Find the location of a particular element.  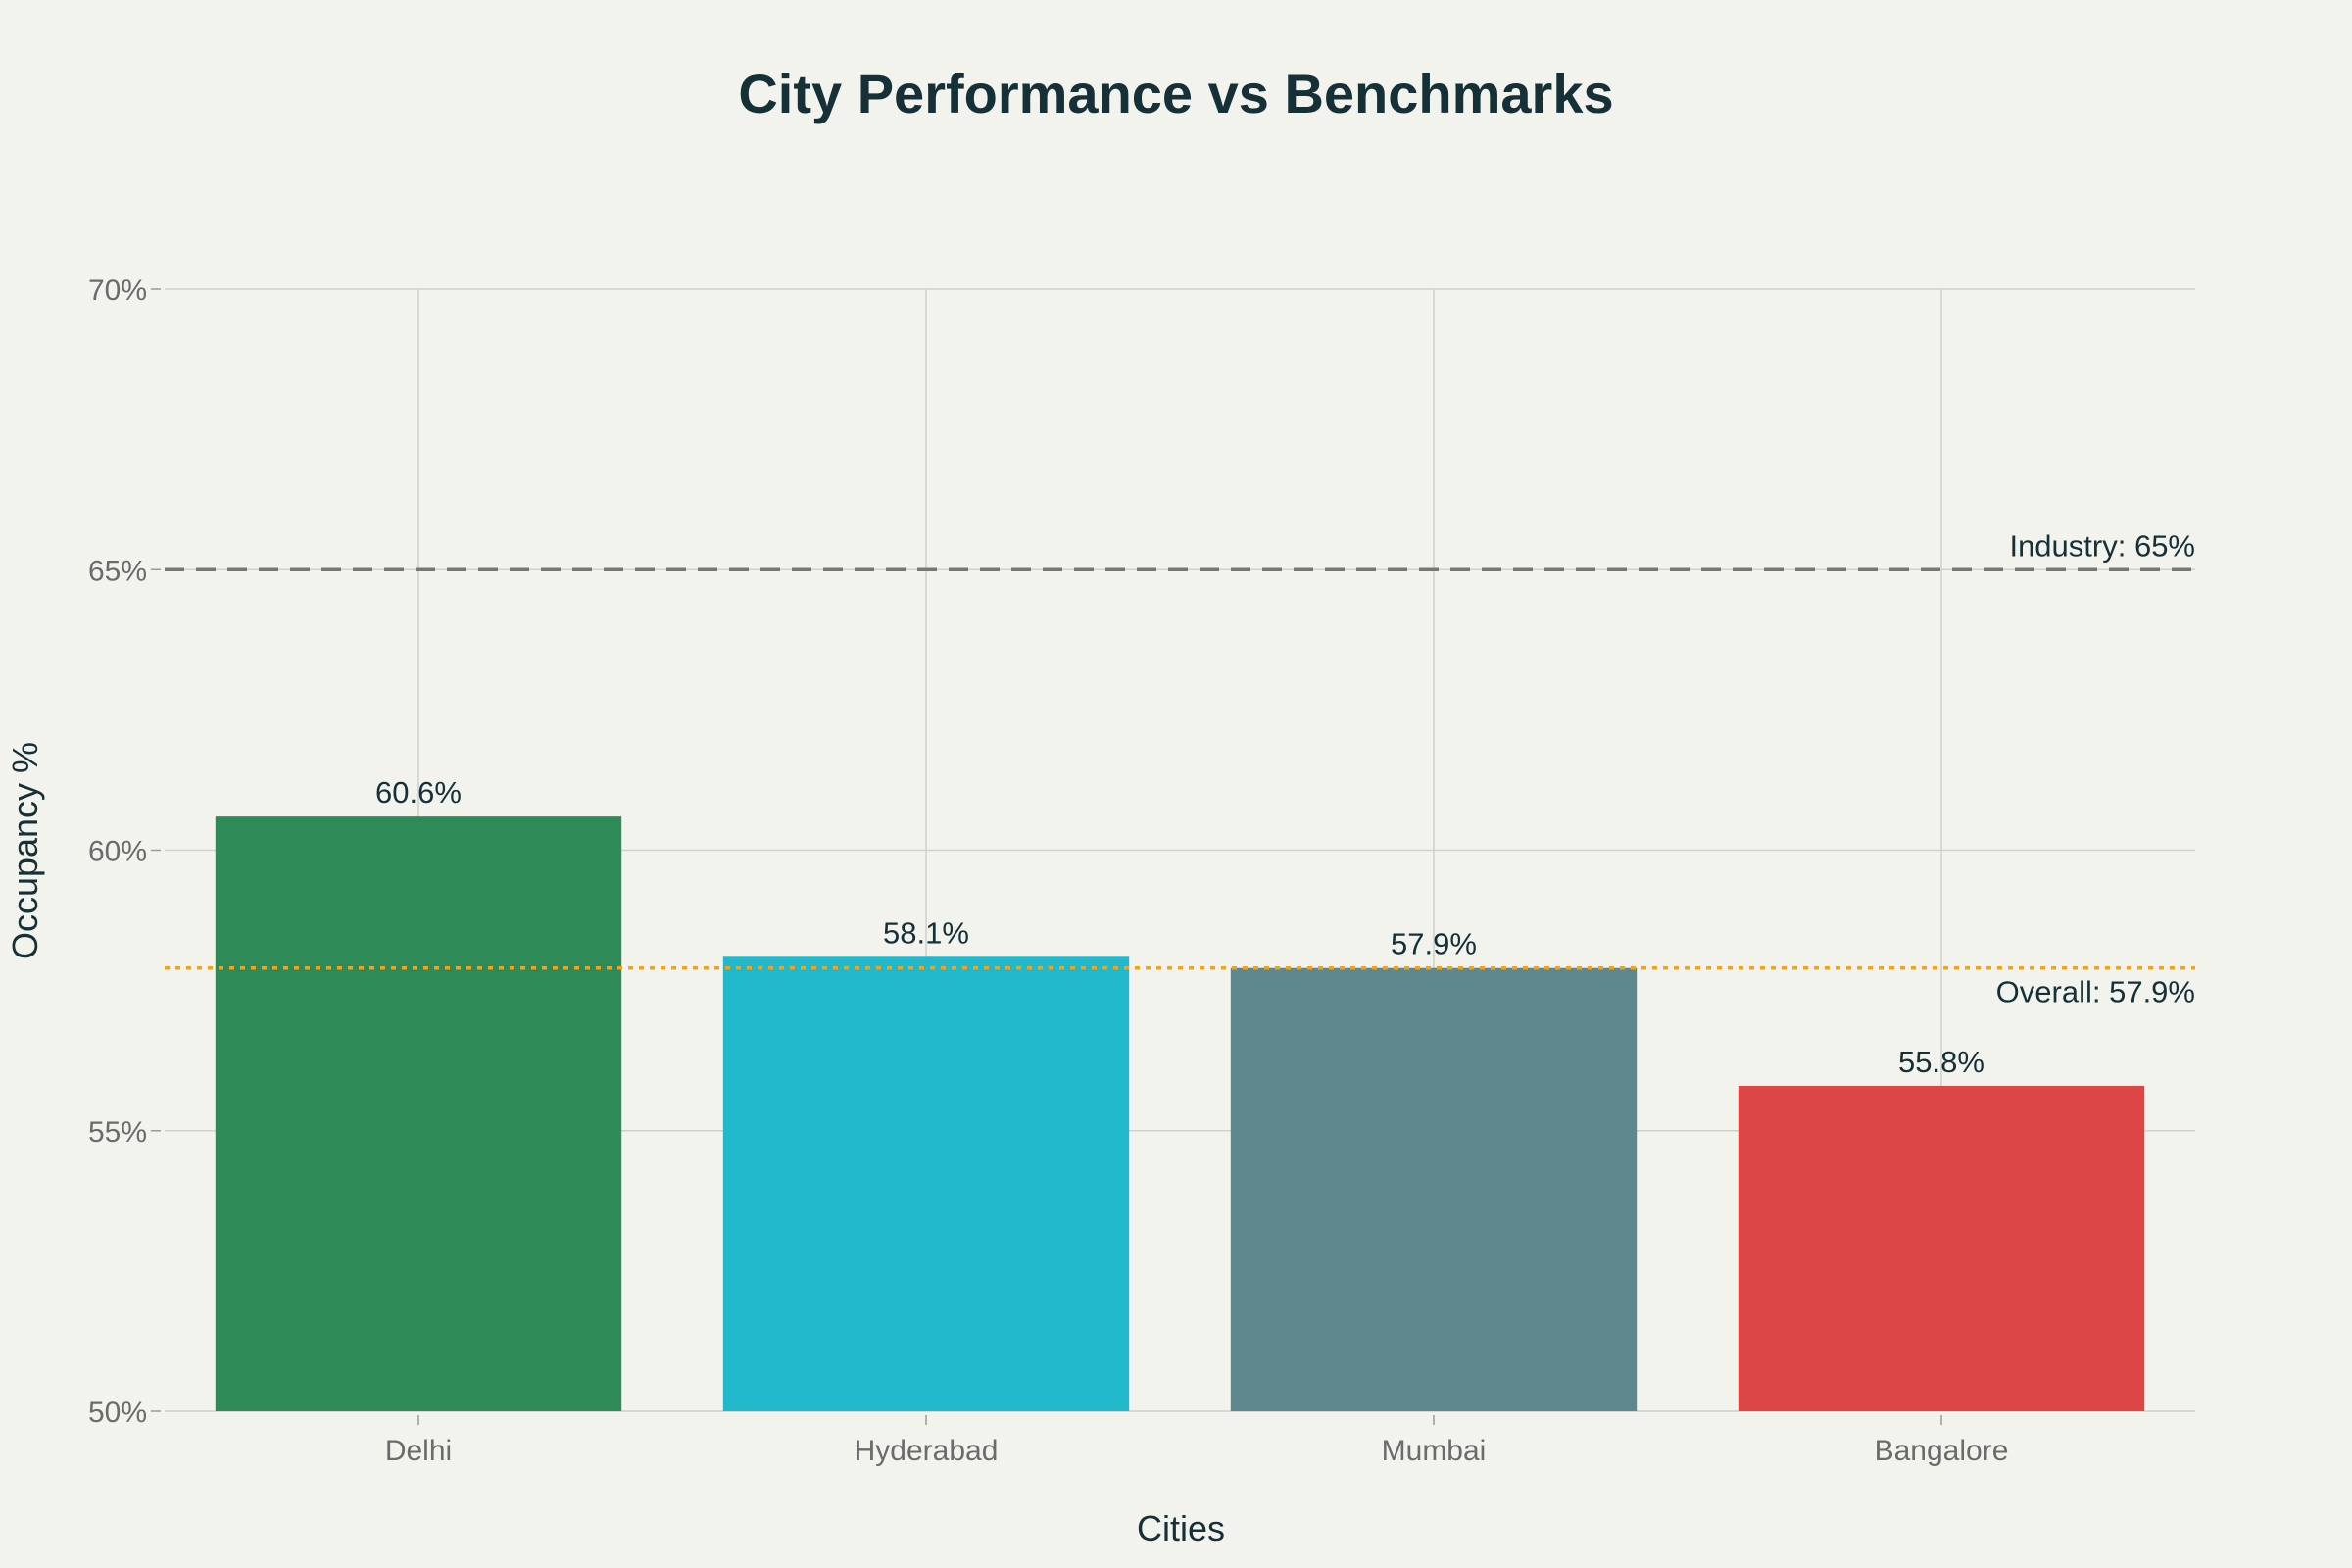

data-labels: 60.6% 58.1% 57.9% 55.8% is located at coordinates (1179, 927).